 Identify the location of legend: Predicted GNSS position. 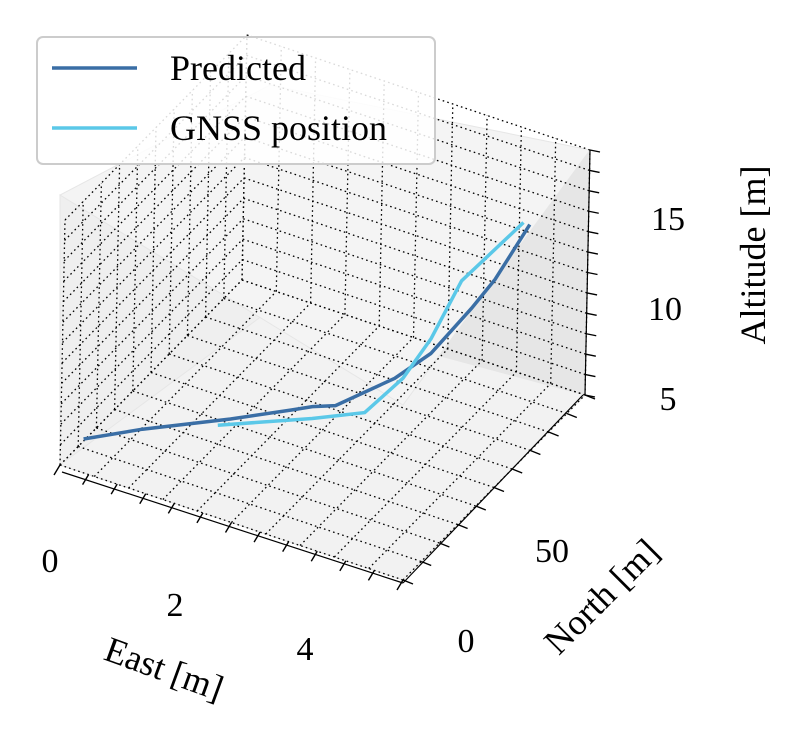
(236, 100).